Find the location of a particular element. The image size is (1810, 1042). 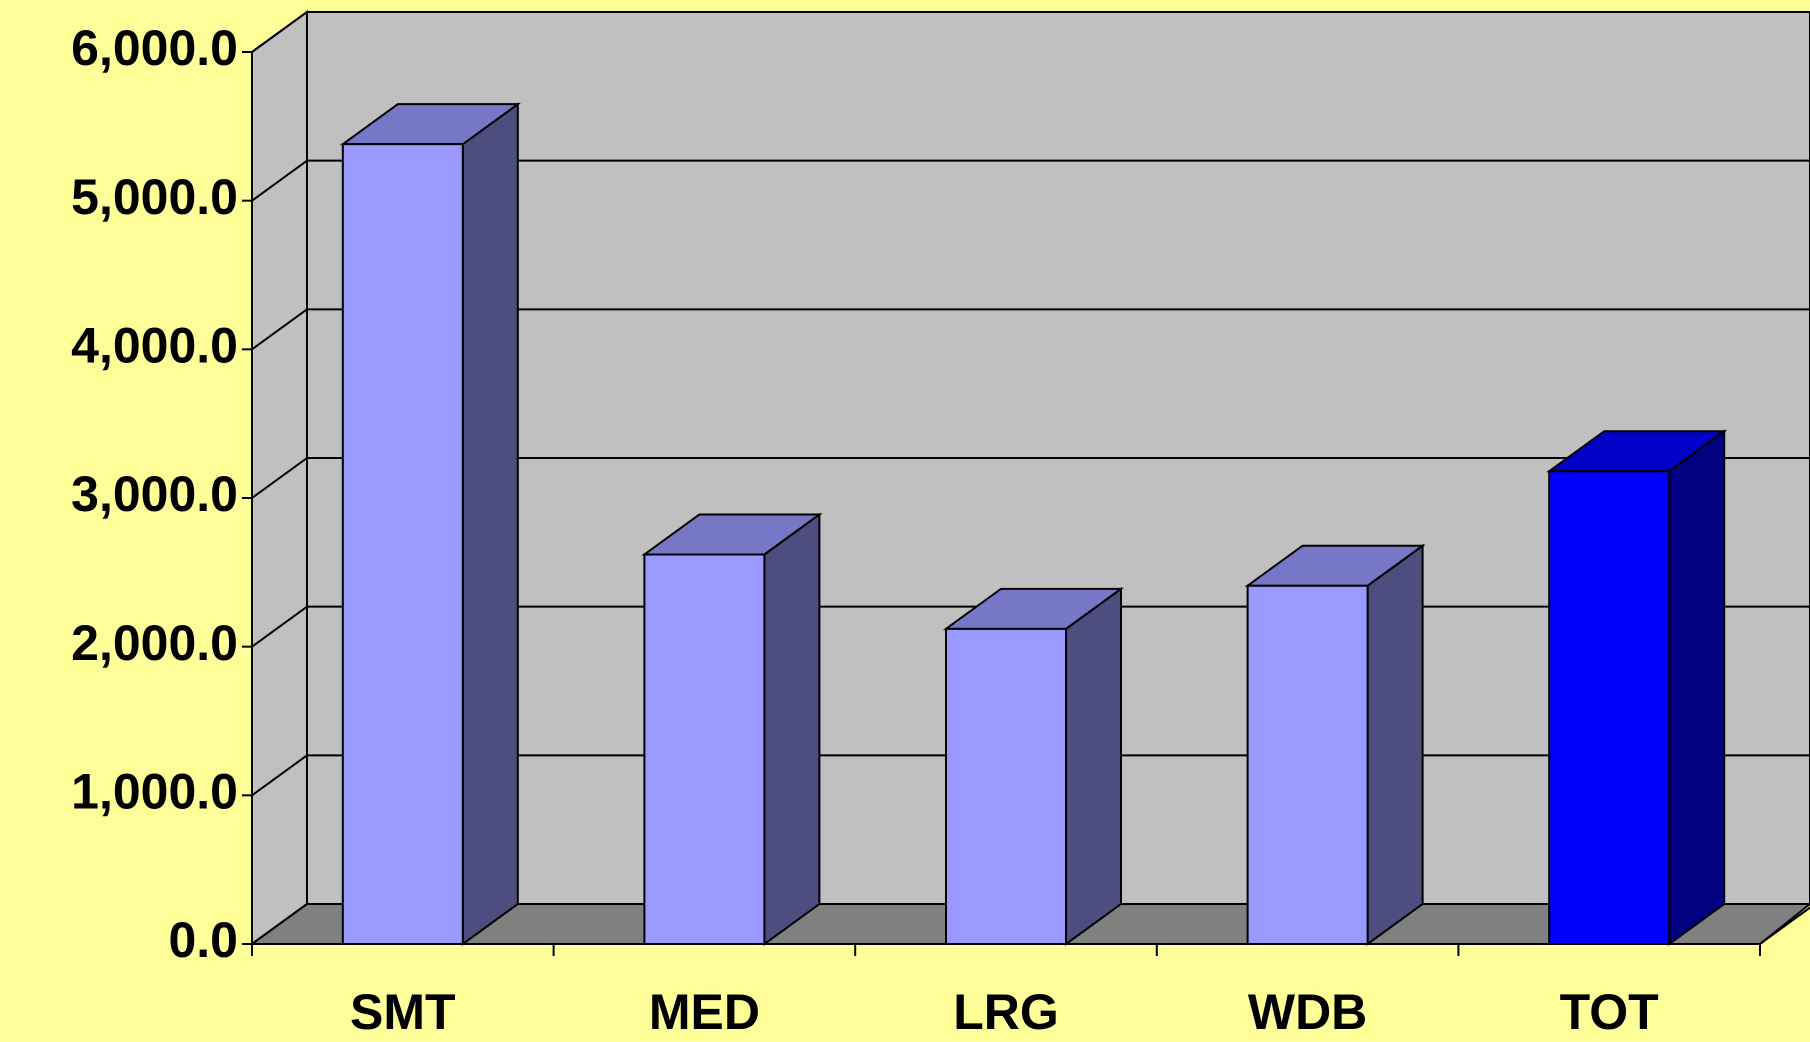

y-tick-label: 6,000.0 is located at coordinates (154, 48).